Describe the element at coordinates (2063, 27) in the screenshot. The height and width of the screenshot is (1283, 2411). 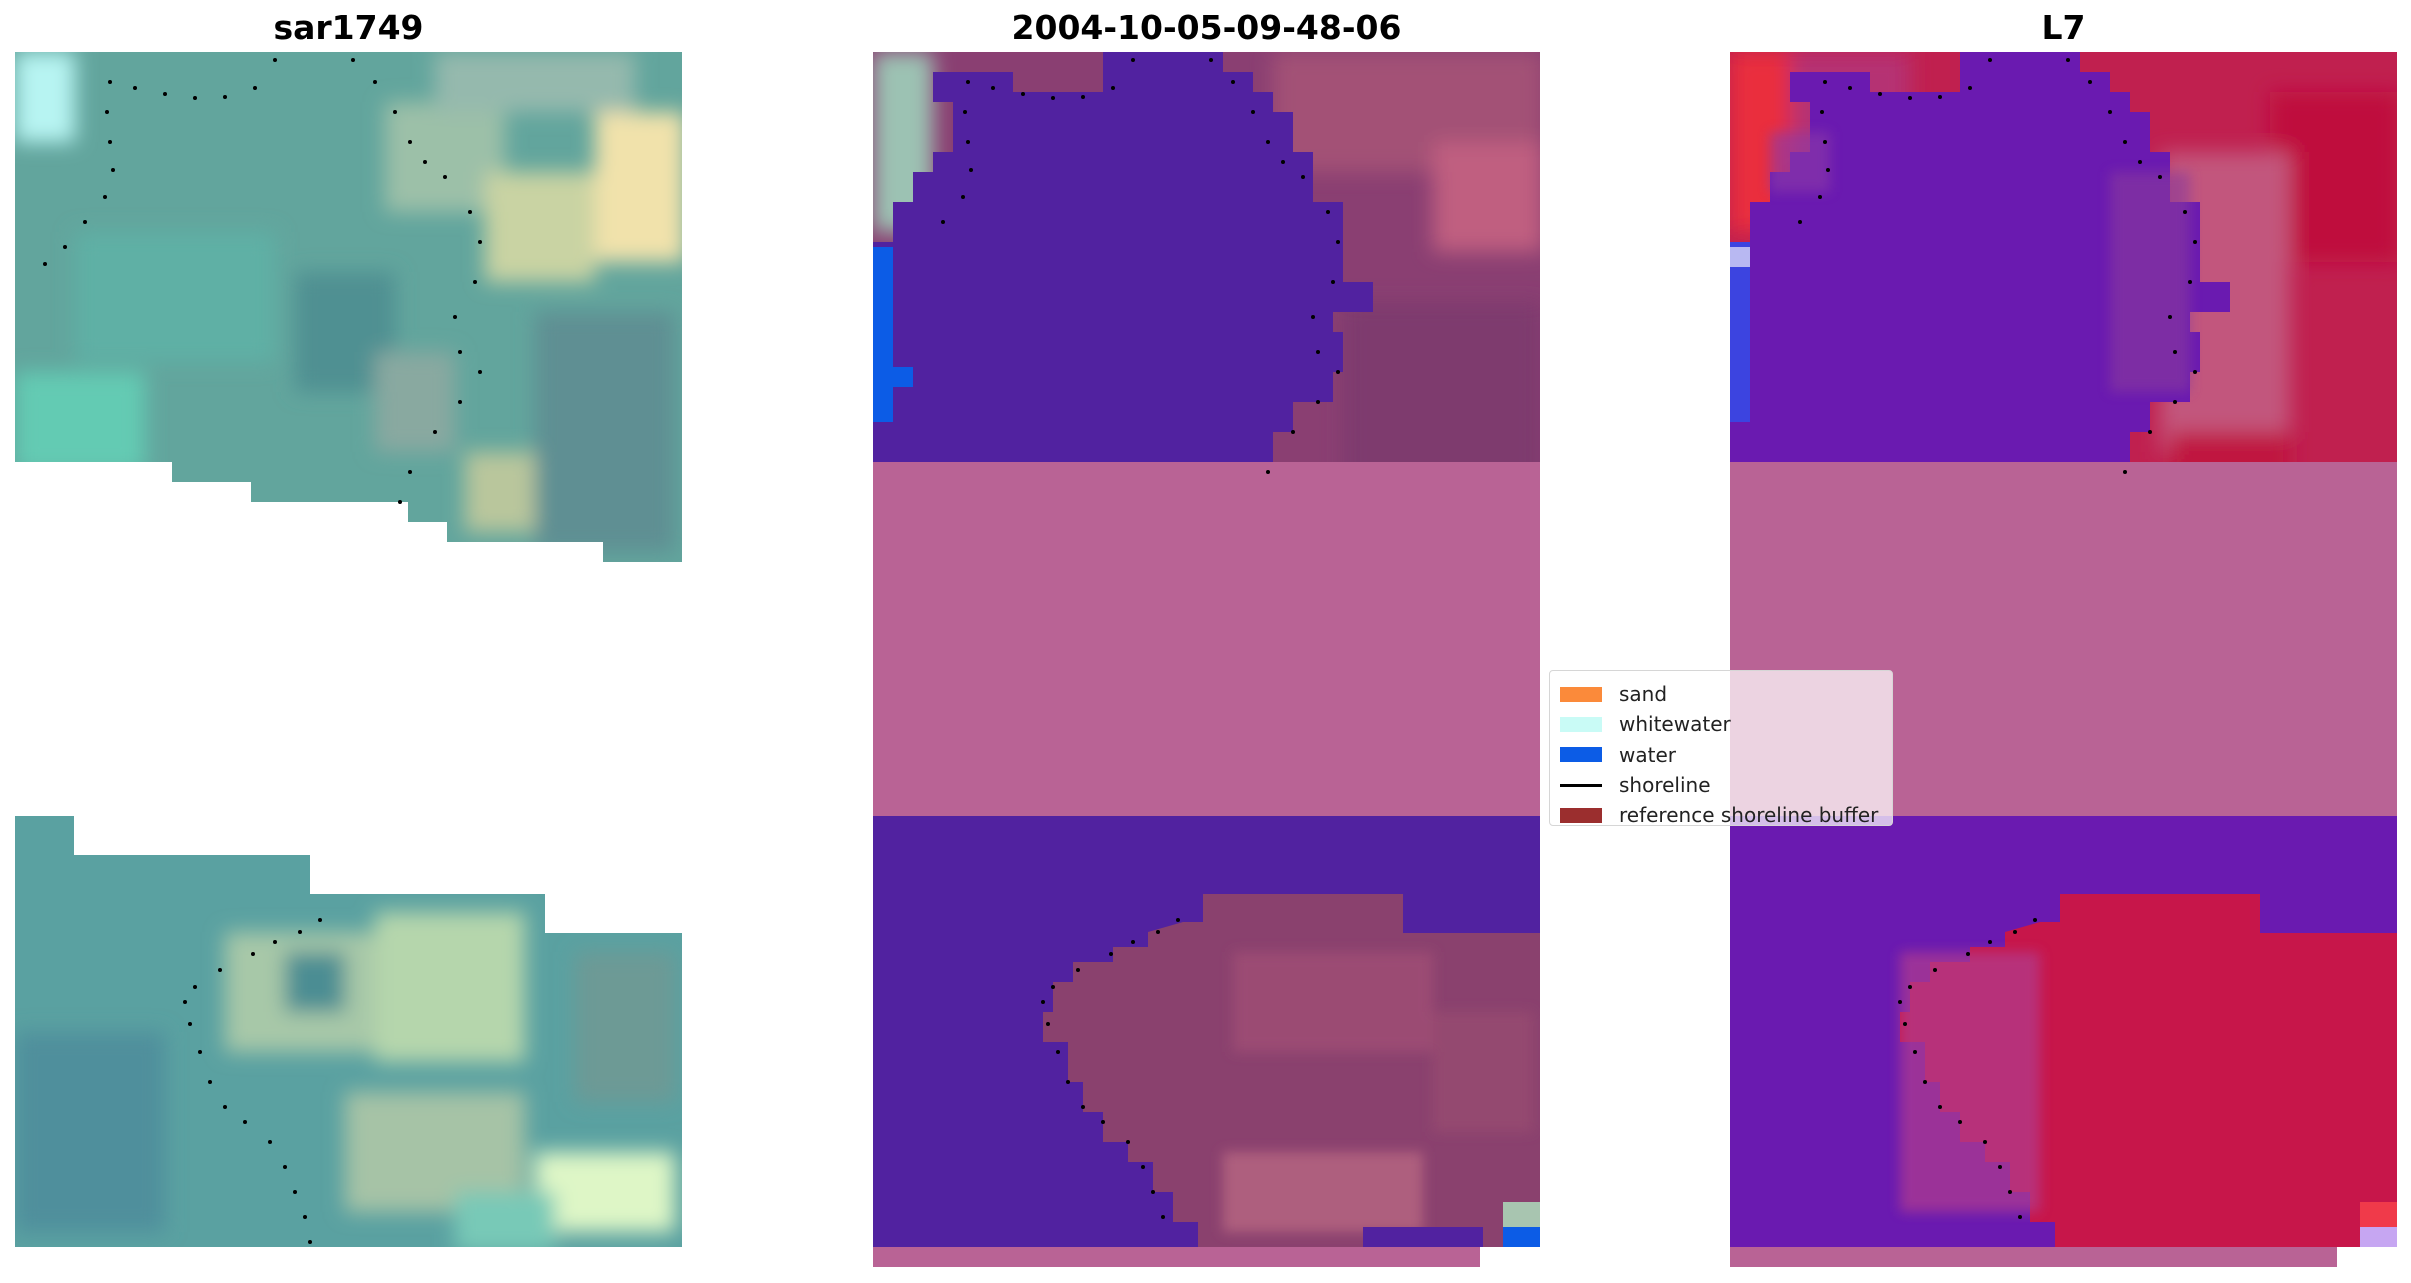
I see `panel-title-index: L7` at that location.